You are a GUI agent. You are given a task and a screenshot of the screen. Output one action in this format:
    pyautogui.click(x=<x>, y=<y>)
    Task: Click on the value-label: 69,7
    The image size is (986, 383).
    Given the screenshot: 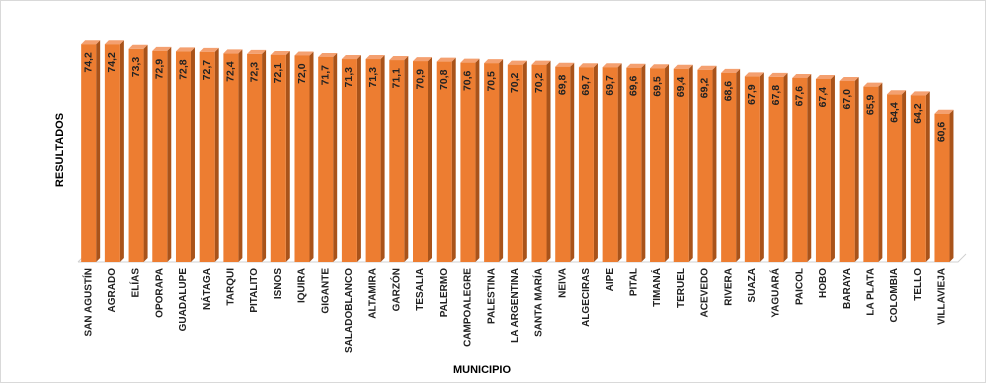 What is the action you would take?
    pyautogui.click(x=586, y=85)
    